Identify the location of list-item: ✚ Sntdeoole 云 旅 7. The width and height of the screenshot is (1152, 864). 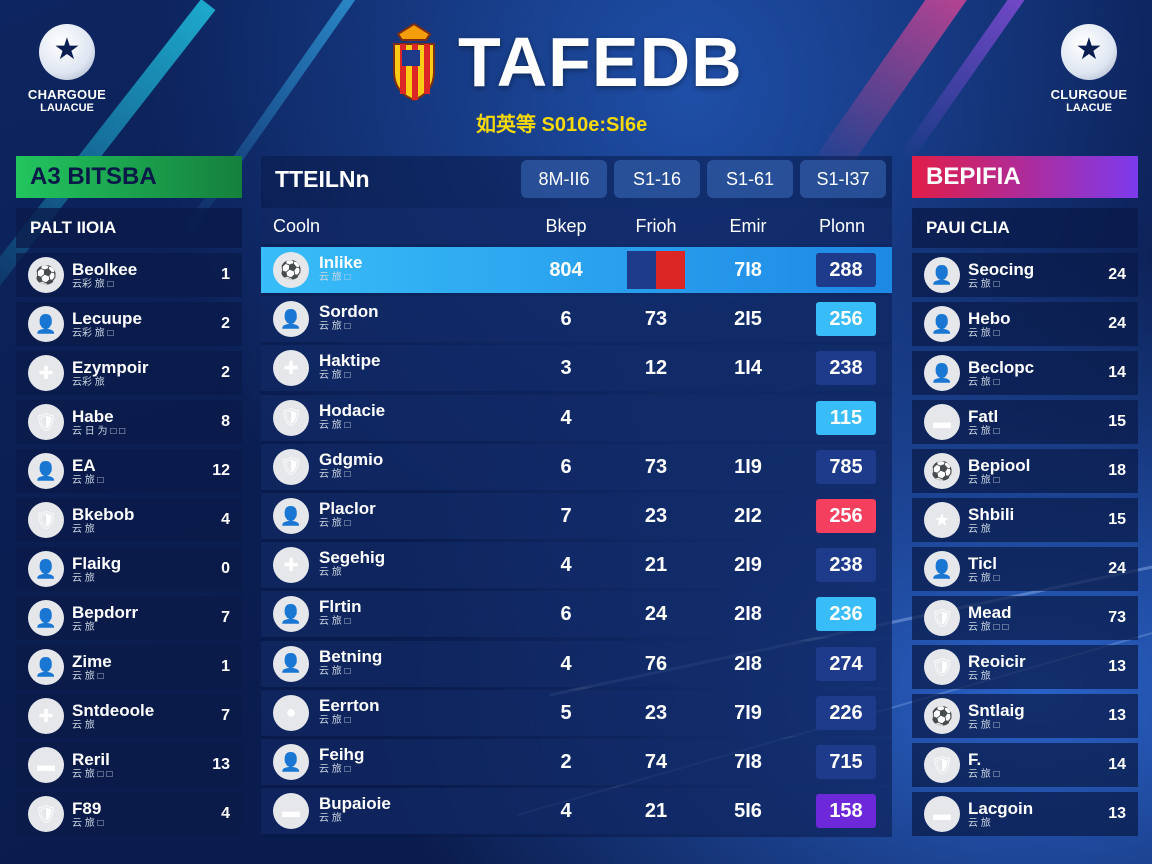
(129, 716).